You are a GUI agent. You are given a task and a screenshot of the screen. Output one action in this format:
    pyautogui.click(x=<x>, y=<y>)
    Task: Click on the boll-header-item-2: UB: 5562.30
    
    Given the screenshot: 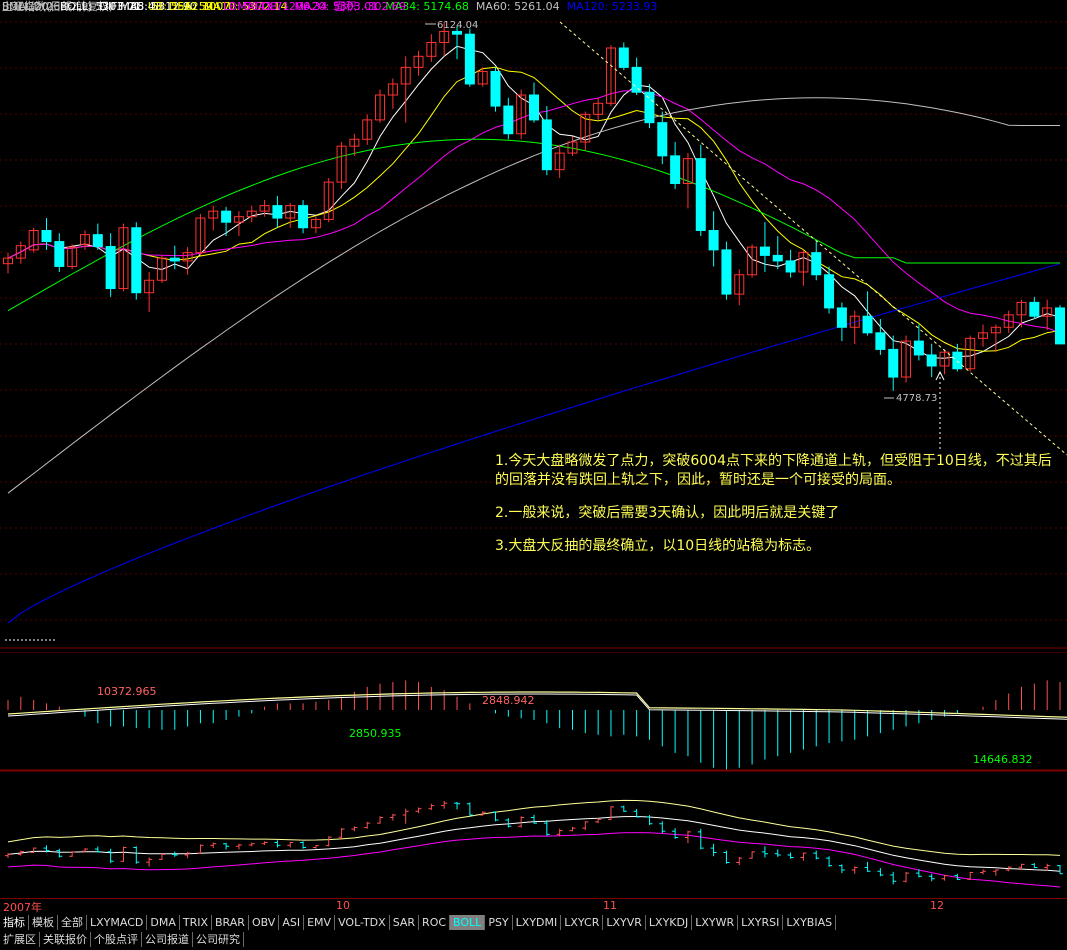 What is the action you would take?
    pyautogui.click(x=182, y=6)
    